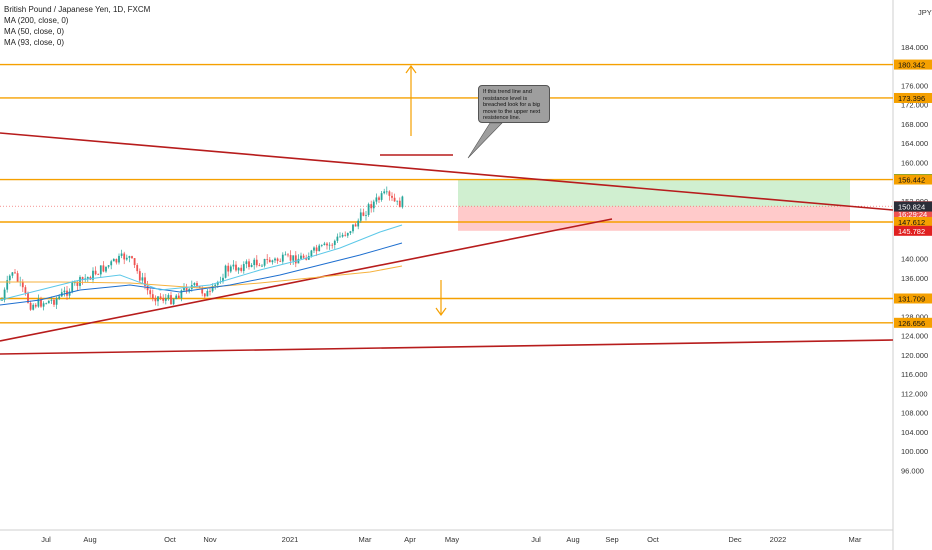 The height and width of the screenshot is (550, 932). Describe the element at coordinates (77, 9) in the screenshot. I see `legend-symbol: British Pound / Japanese Yen, 1D, FXCM` at that location.